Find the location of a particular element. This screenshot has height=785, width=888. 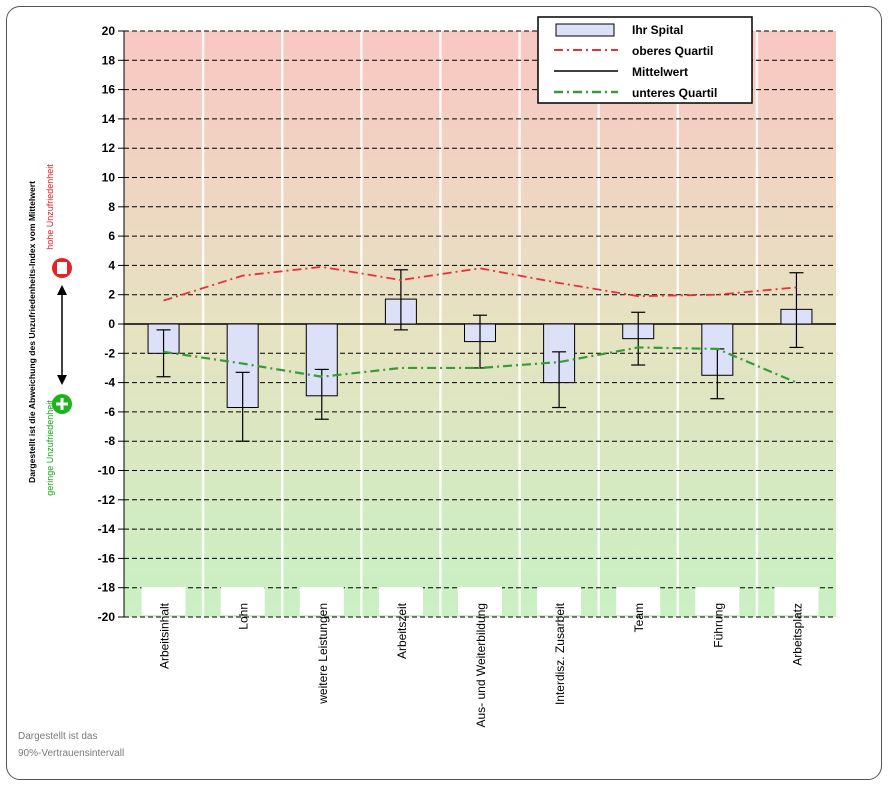

confidence-note-line-1: Dargestellt ist das is located at coordinates (58, 736).